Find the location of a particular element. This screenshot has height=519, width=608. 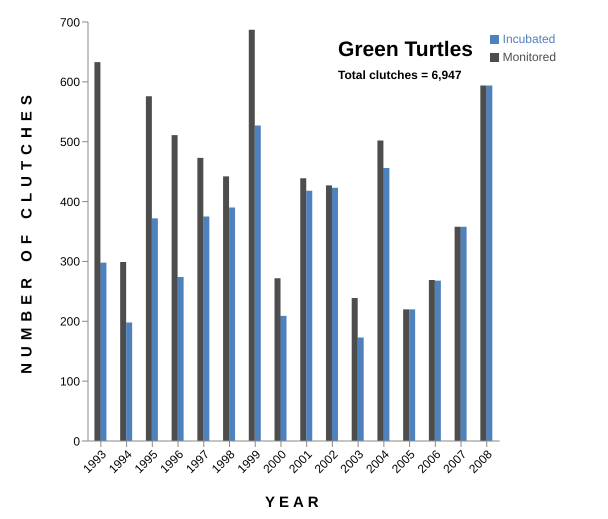

y-axis-title: NUMBER OF CLUTCHES is located at coordinates (27, 231).